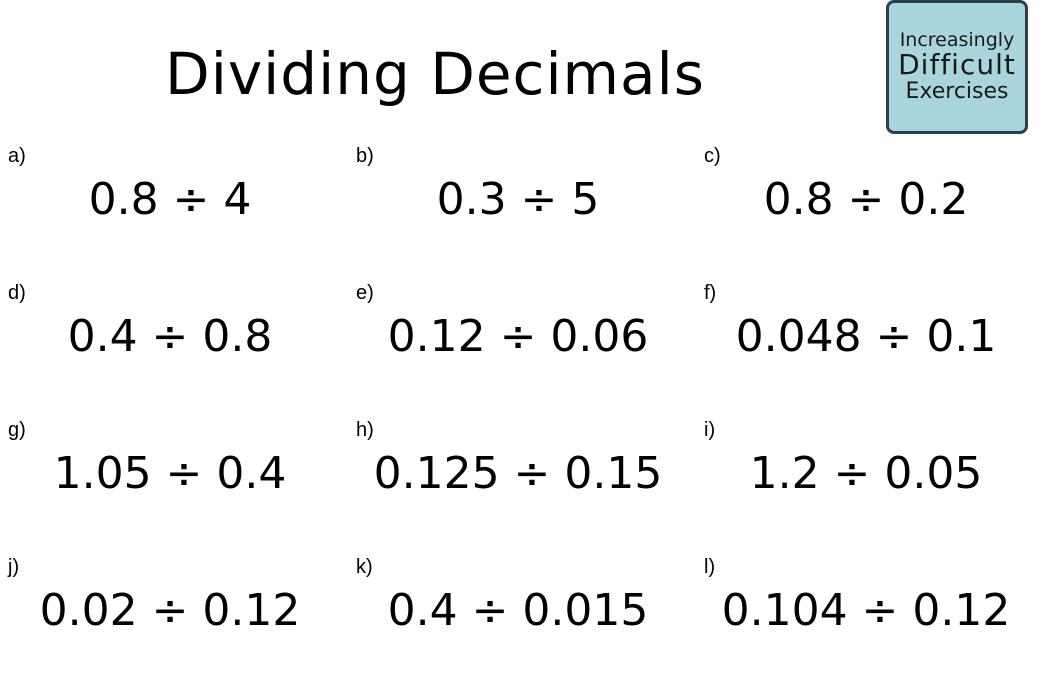 The width and height of the screenshot is (1060, 687). I want to click on page-title: Dividing Decimals, so click(435, 74).